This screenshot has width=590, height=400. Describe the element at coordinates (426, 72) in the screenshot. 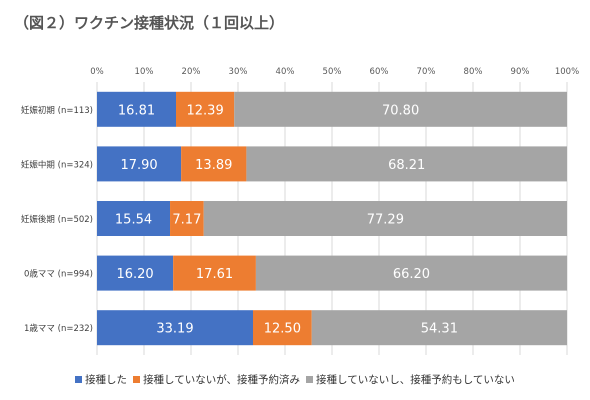

I see `x-tick-label: 70%` at that location.